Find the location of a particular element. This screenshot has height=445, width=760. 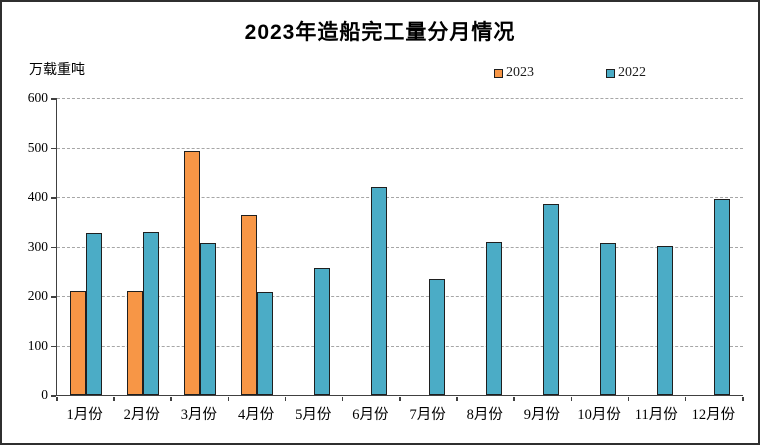

bar-2022-3月份 is located at coordinates (207, 318).